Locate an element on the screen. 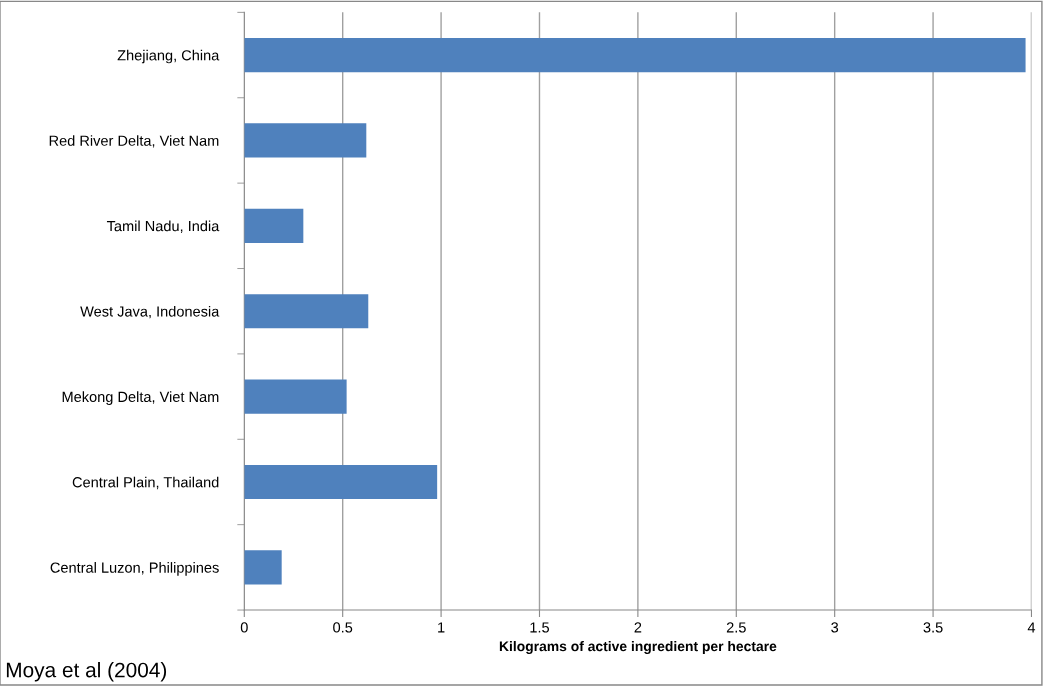 This screenshot has height=687, width=1044. x-tick-label: 0.5 is located at coordinates (343, 627).